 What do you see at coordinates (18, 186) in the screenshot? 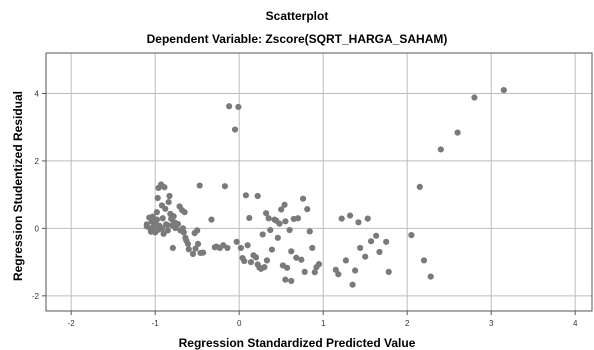
I see `y-axis-label: Regression Studentized Residual` at bounding box center [18, 186].